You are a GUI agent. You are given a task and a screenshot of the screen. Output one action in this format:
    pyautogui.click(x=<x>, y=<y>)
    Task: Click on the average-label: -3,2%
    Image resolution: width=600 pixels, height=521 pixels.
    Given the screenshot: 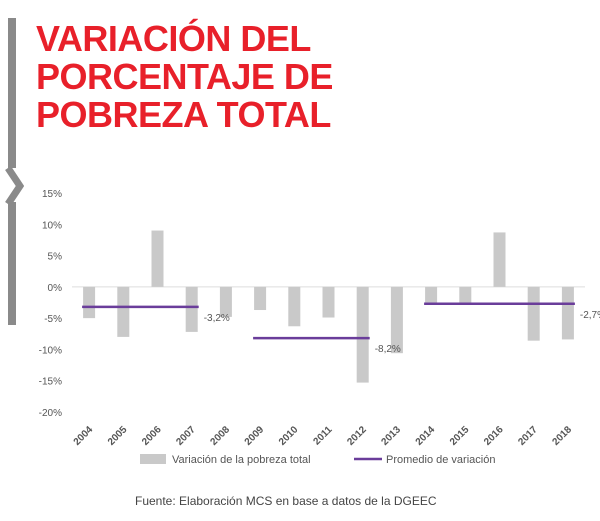 What is the action you would take?
    pyautogui.click(x=217, y=318)
    